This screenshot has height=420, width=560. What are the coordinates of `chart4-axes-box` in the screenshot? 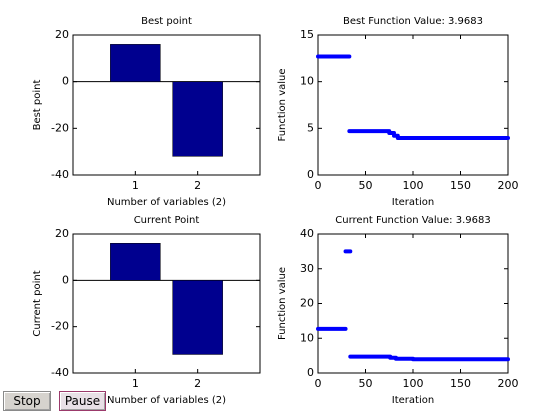 It's located at (413, 303).